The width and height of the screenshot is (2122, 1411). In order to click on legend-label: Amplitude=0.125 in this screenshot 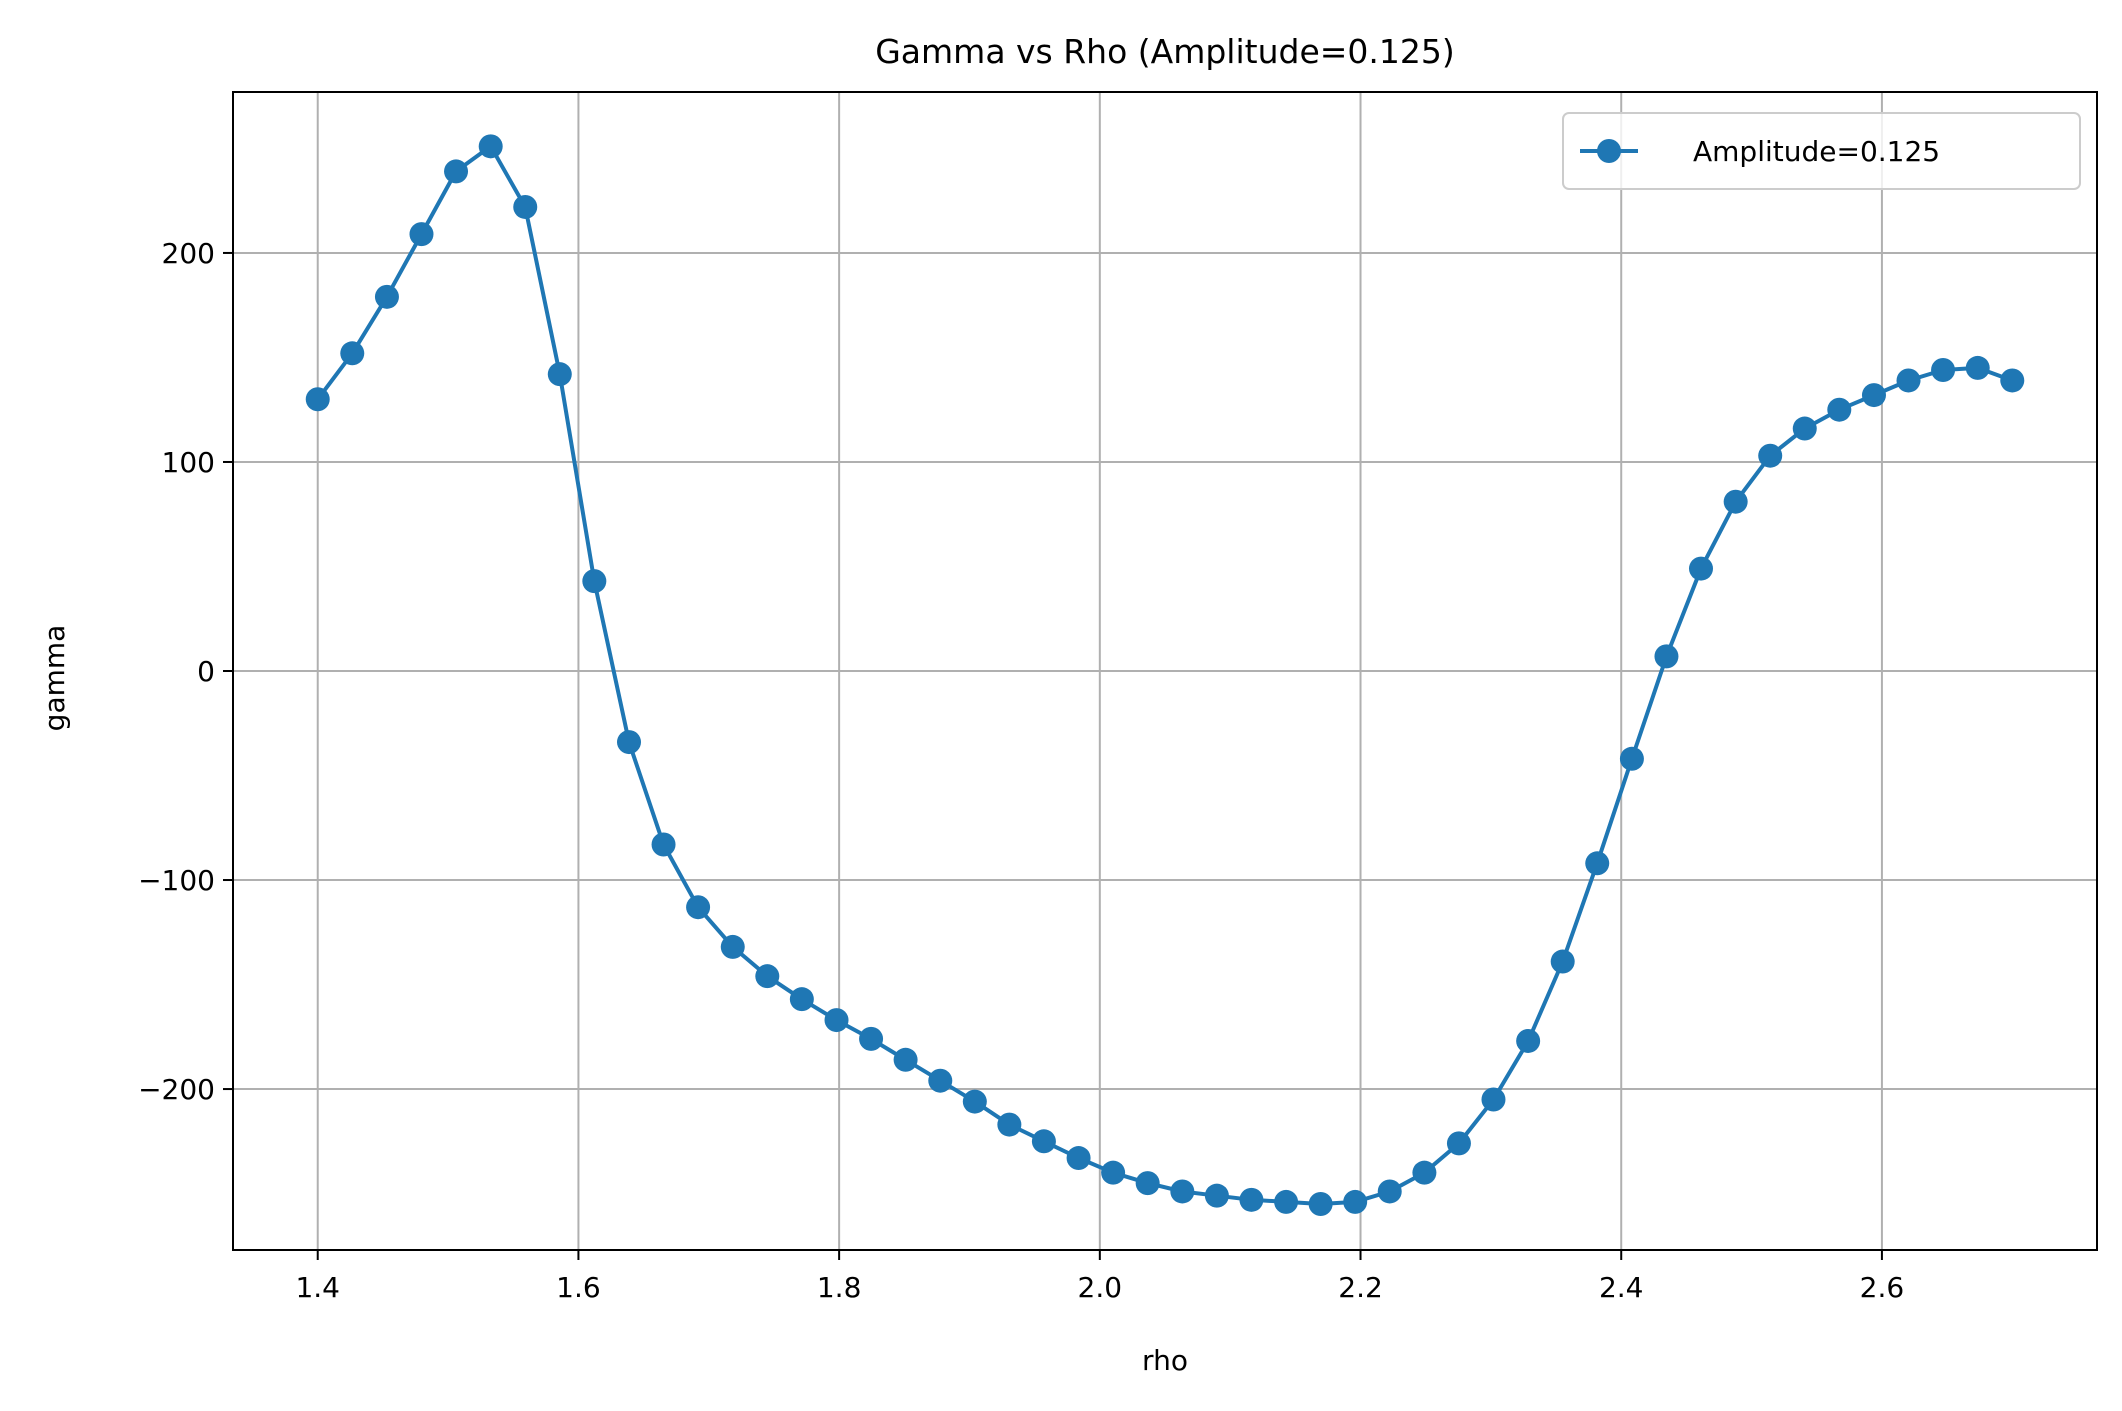, I will do `click(1816, 151)`.